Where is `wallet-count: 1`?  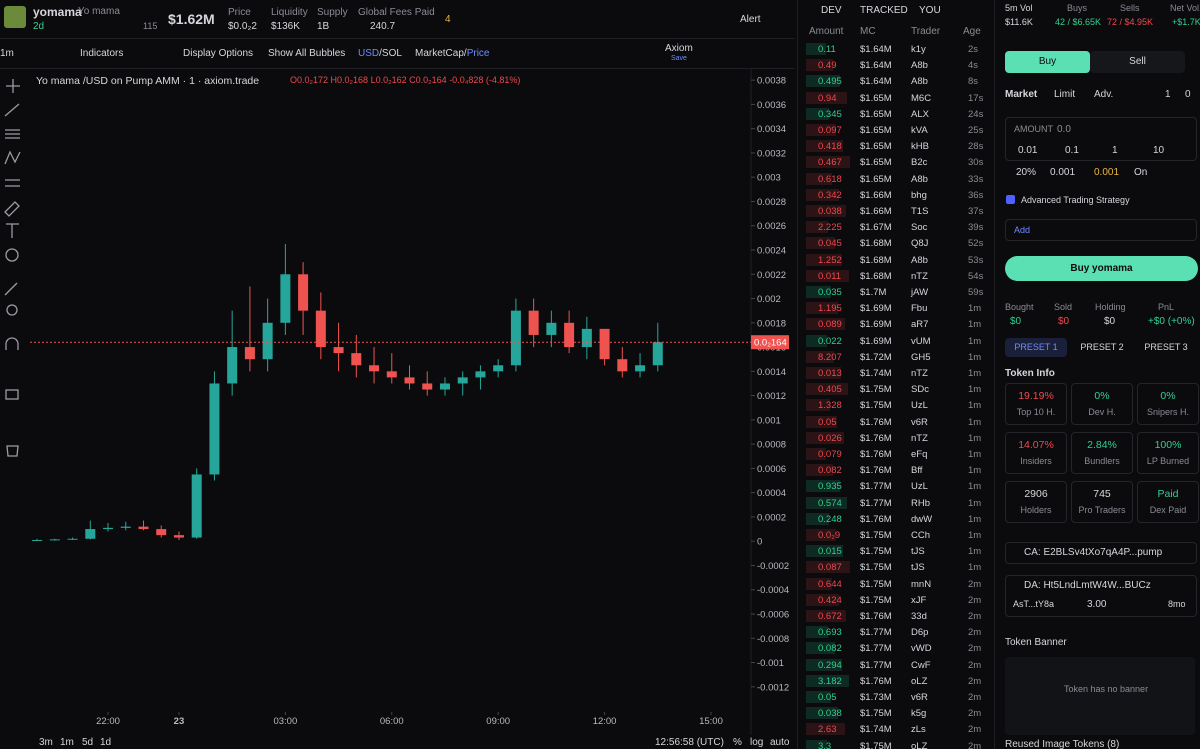 wallet-count: 1 is located at coordinates (1168, 94).